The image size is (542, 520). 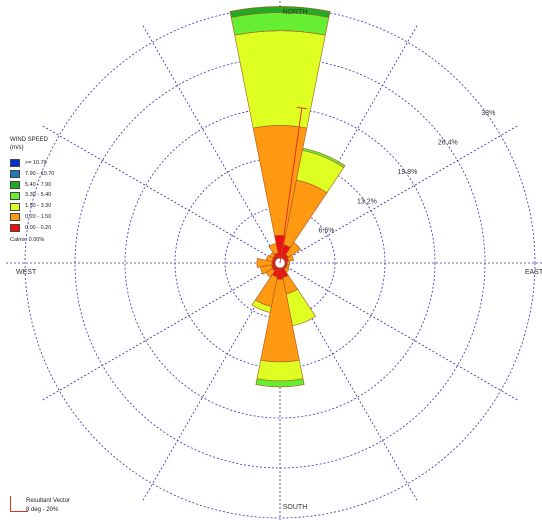 I want to click on legend-entry-label: >= 10.70, so click(x=36, y=162).